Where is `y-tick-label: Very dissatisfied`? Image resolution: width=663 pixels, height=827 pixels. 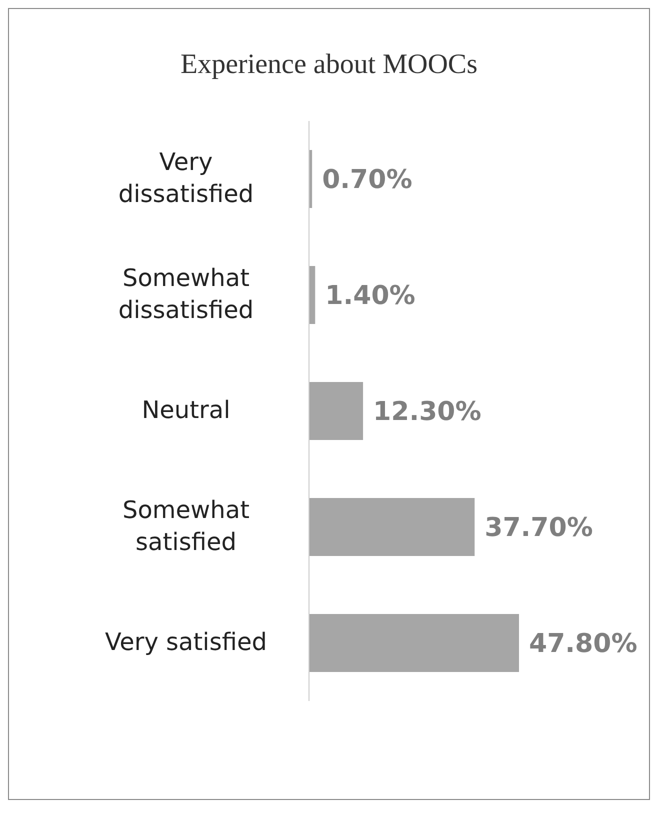 y-tick-label: Very dissatisfied is located at coordinates (186, 178).